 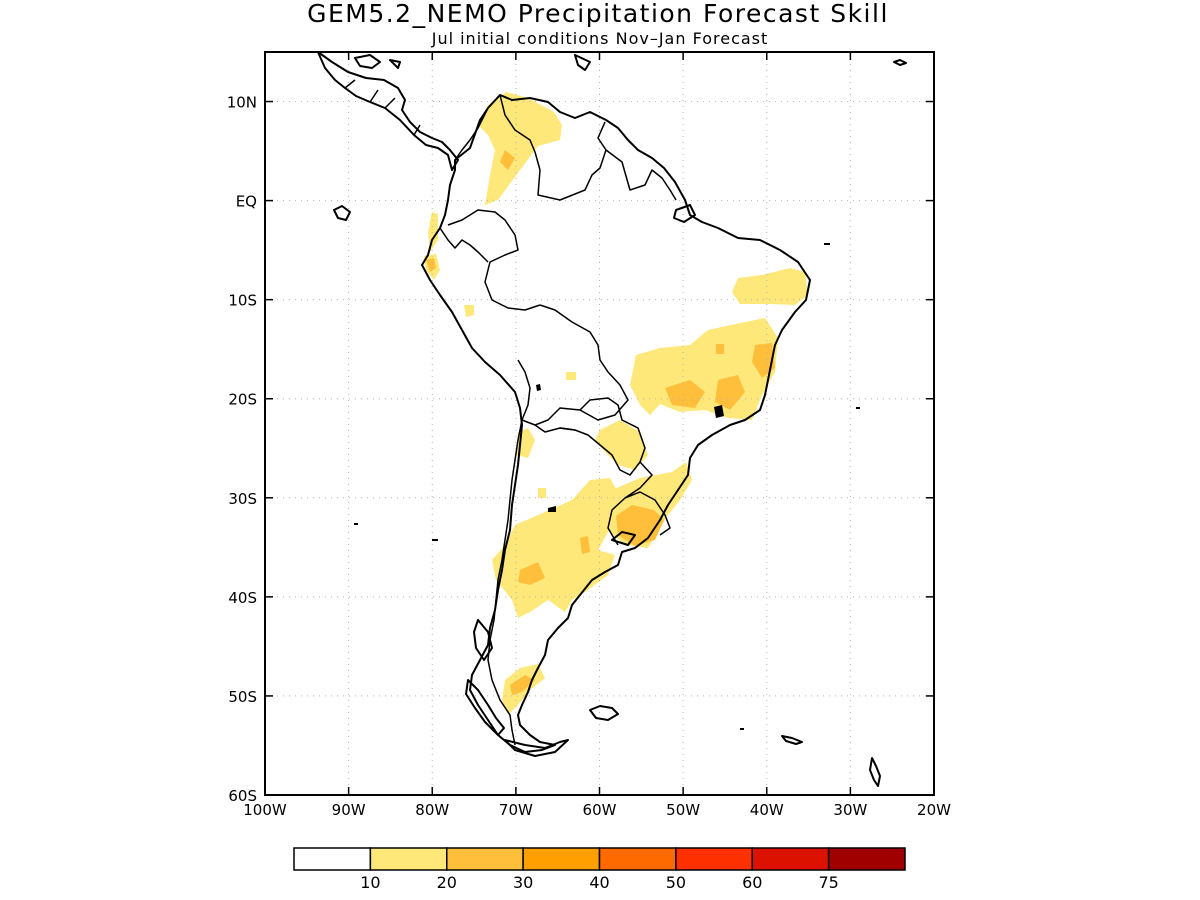 What do you see at coordinates (494, 260) in the screenshot?
I see `border-colombia-ecuador-peru` at bounding box center [494, 260].